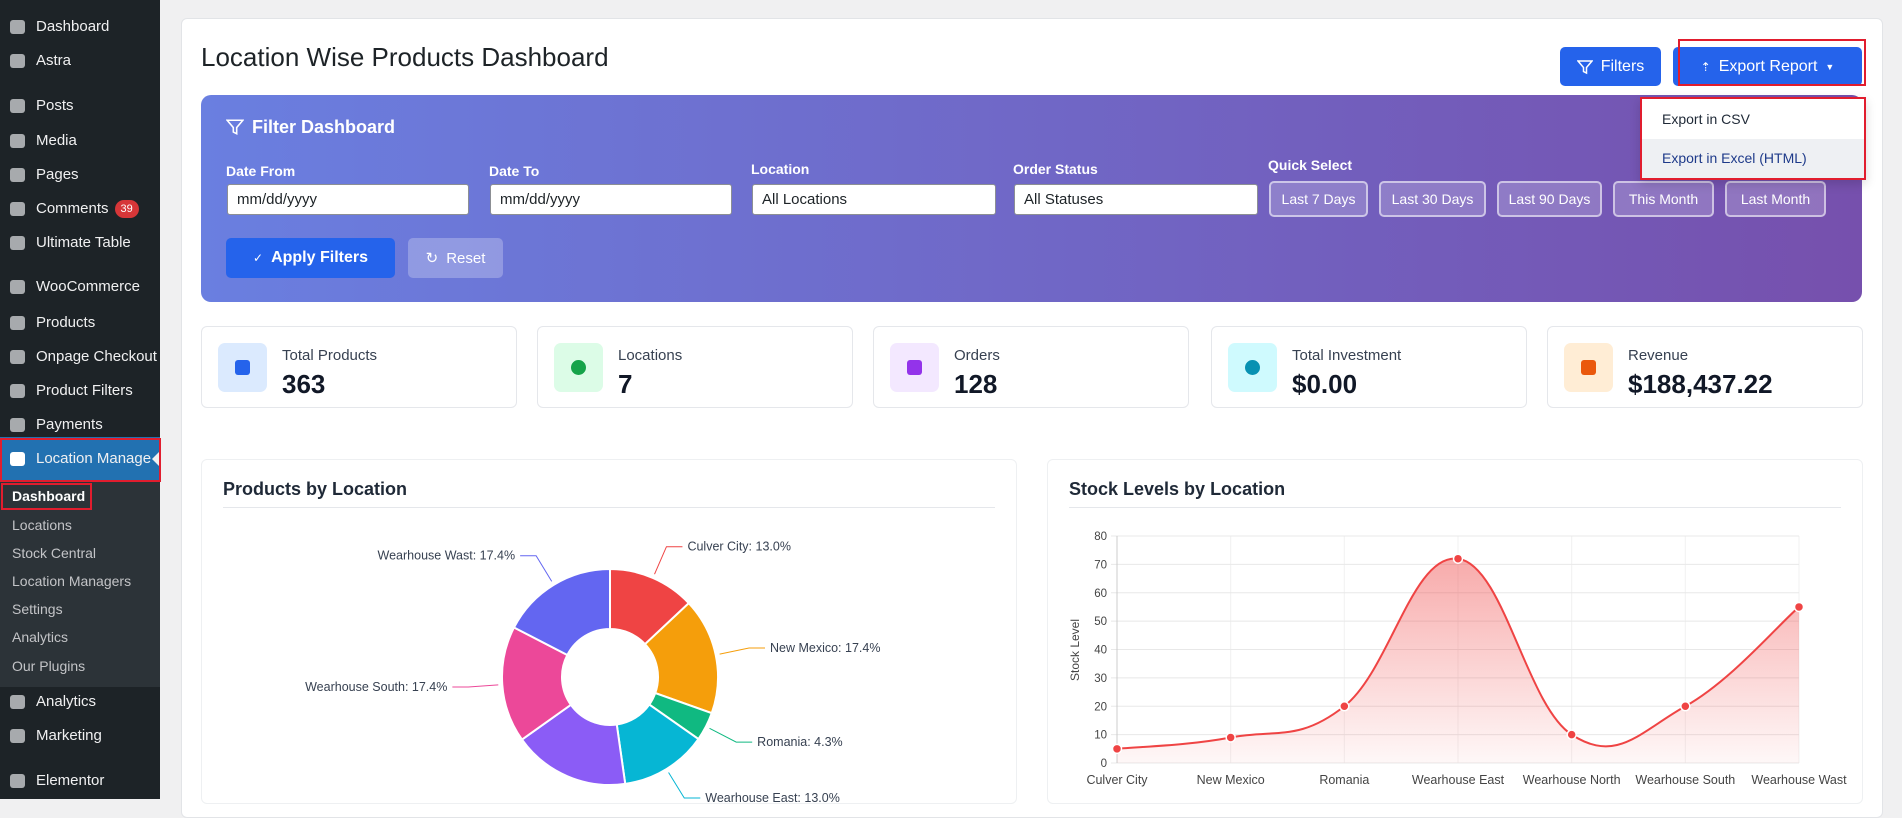 The width and height of the screenshot is (1902, 818). I want to click on menu-label: Elementor, so click(70, 780).